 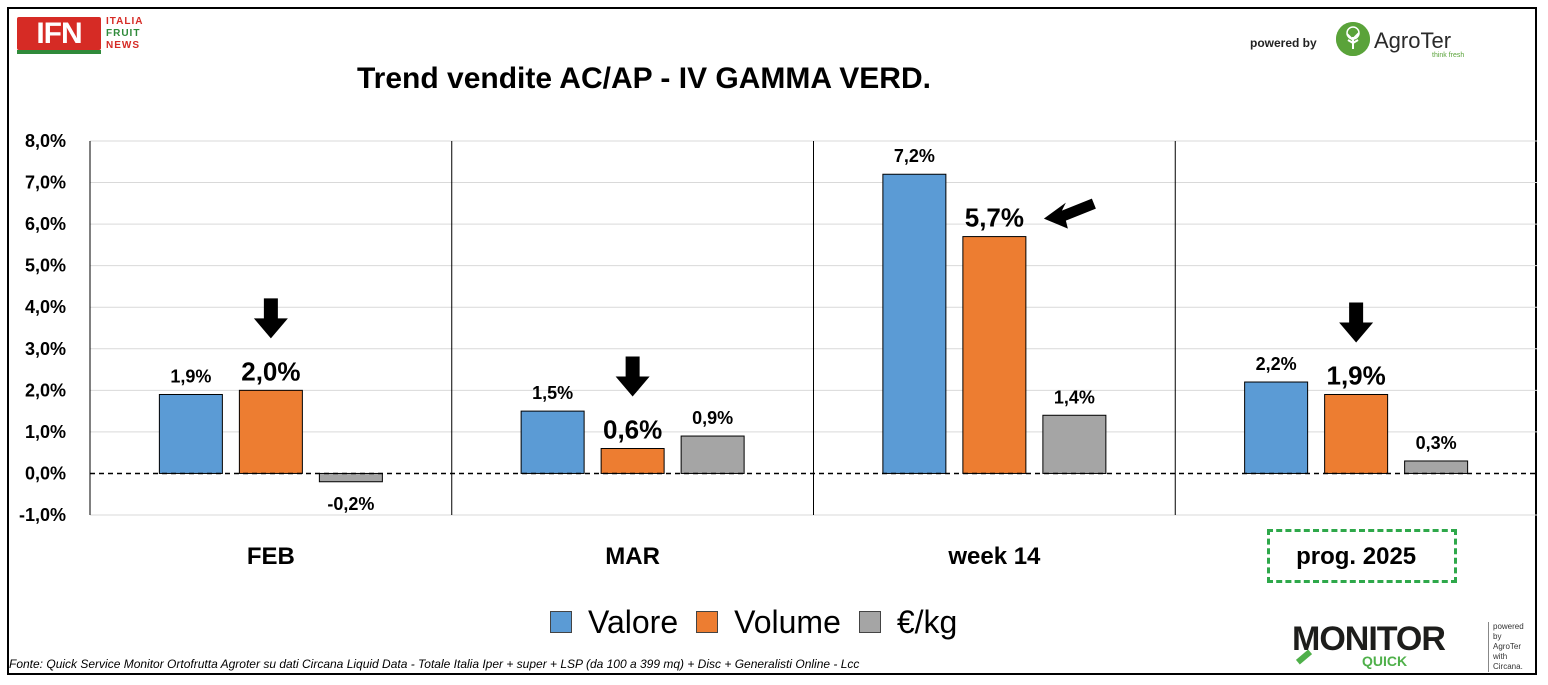 What do you see at coordinates (1353, 39) in the screenshot?
I see `tree-icon` at bounding box center [1353, 39].